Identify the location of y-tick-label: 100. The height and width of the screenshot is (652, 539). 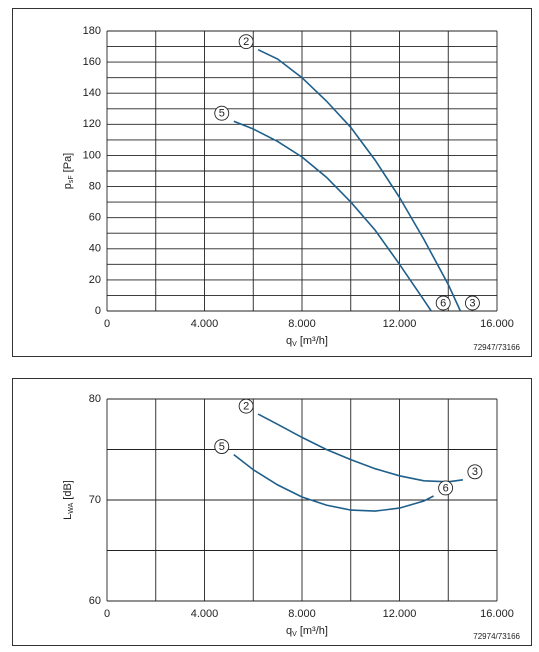
(92, 155).